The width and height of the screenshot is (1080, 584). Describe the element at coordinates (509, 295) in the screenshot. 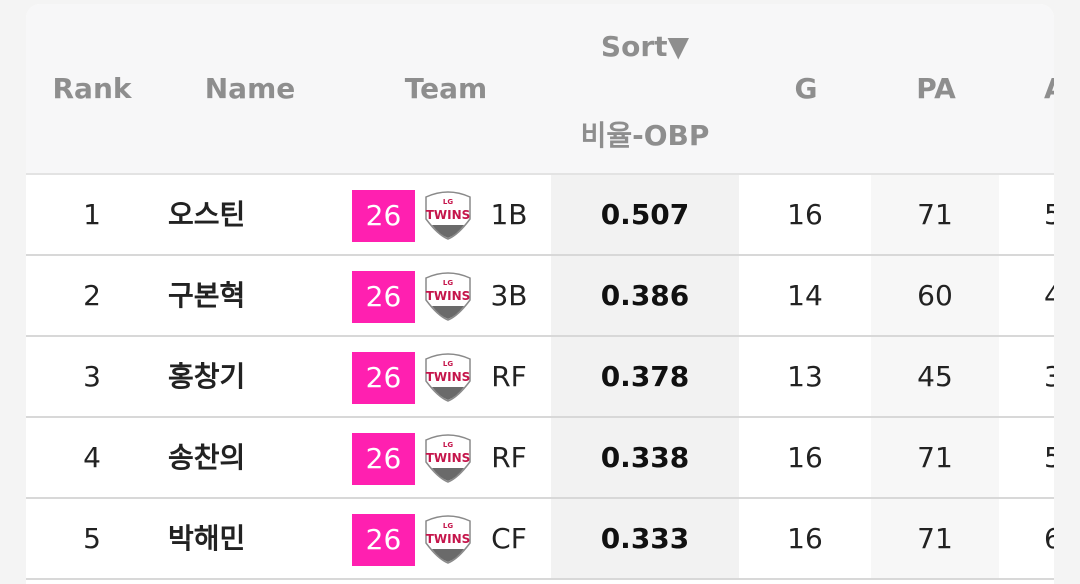

I see `position-cell: 3B` at that location.